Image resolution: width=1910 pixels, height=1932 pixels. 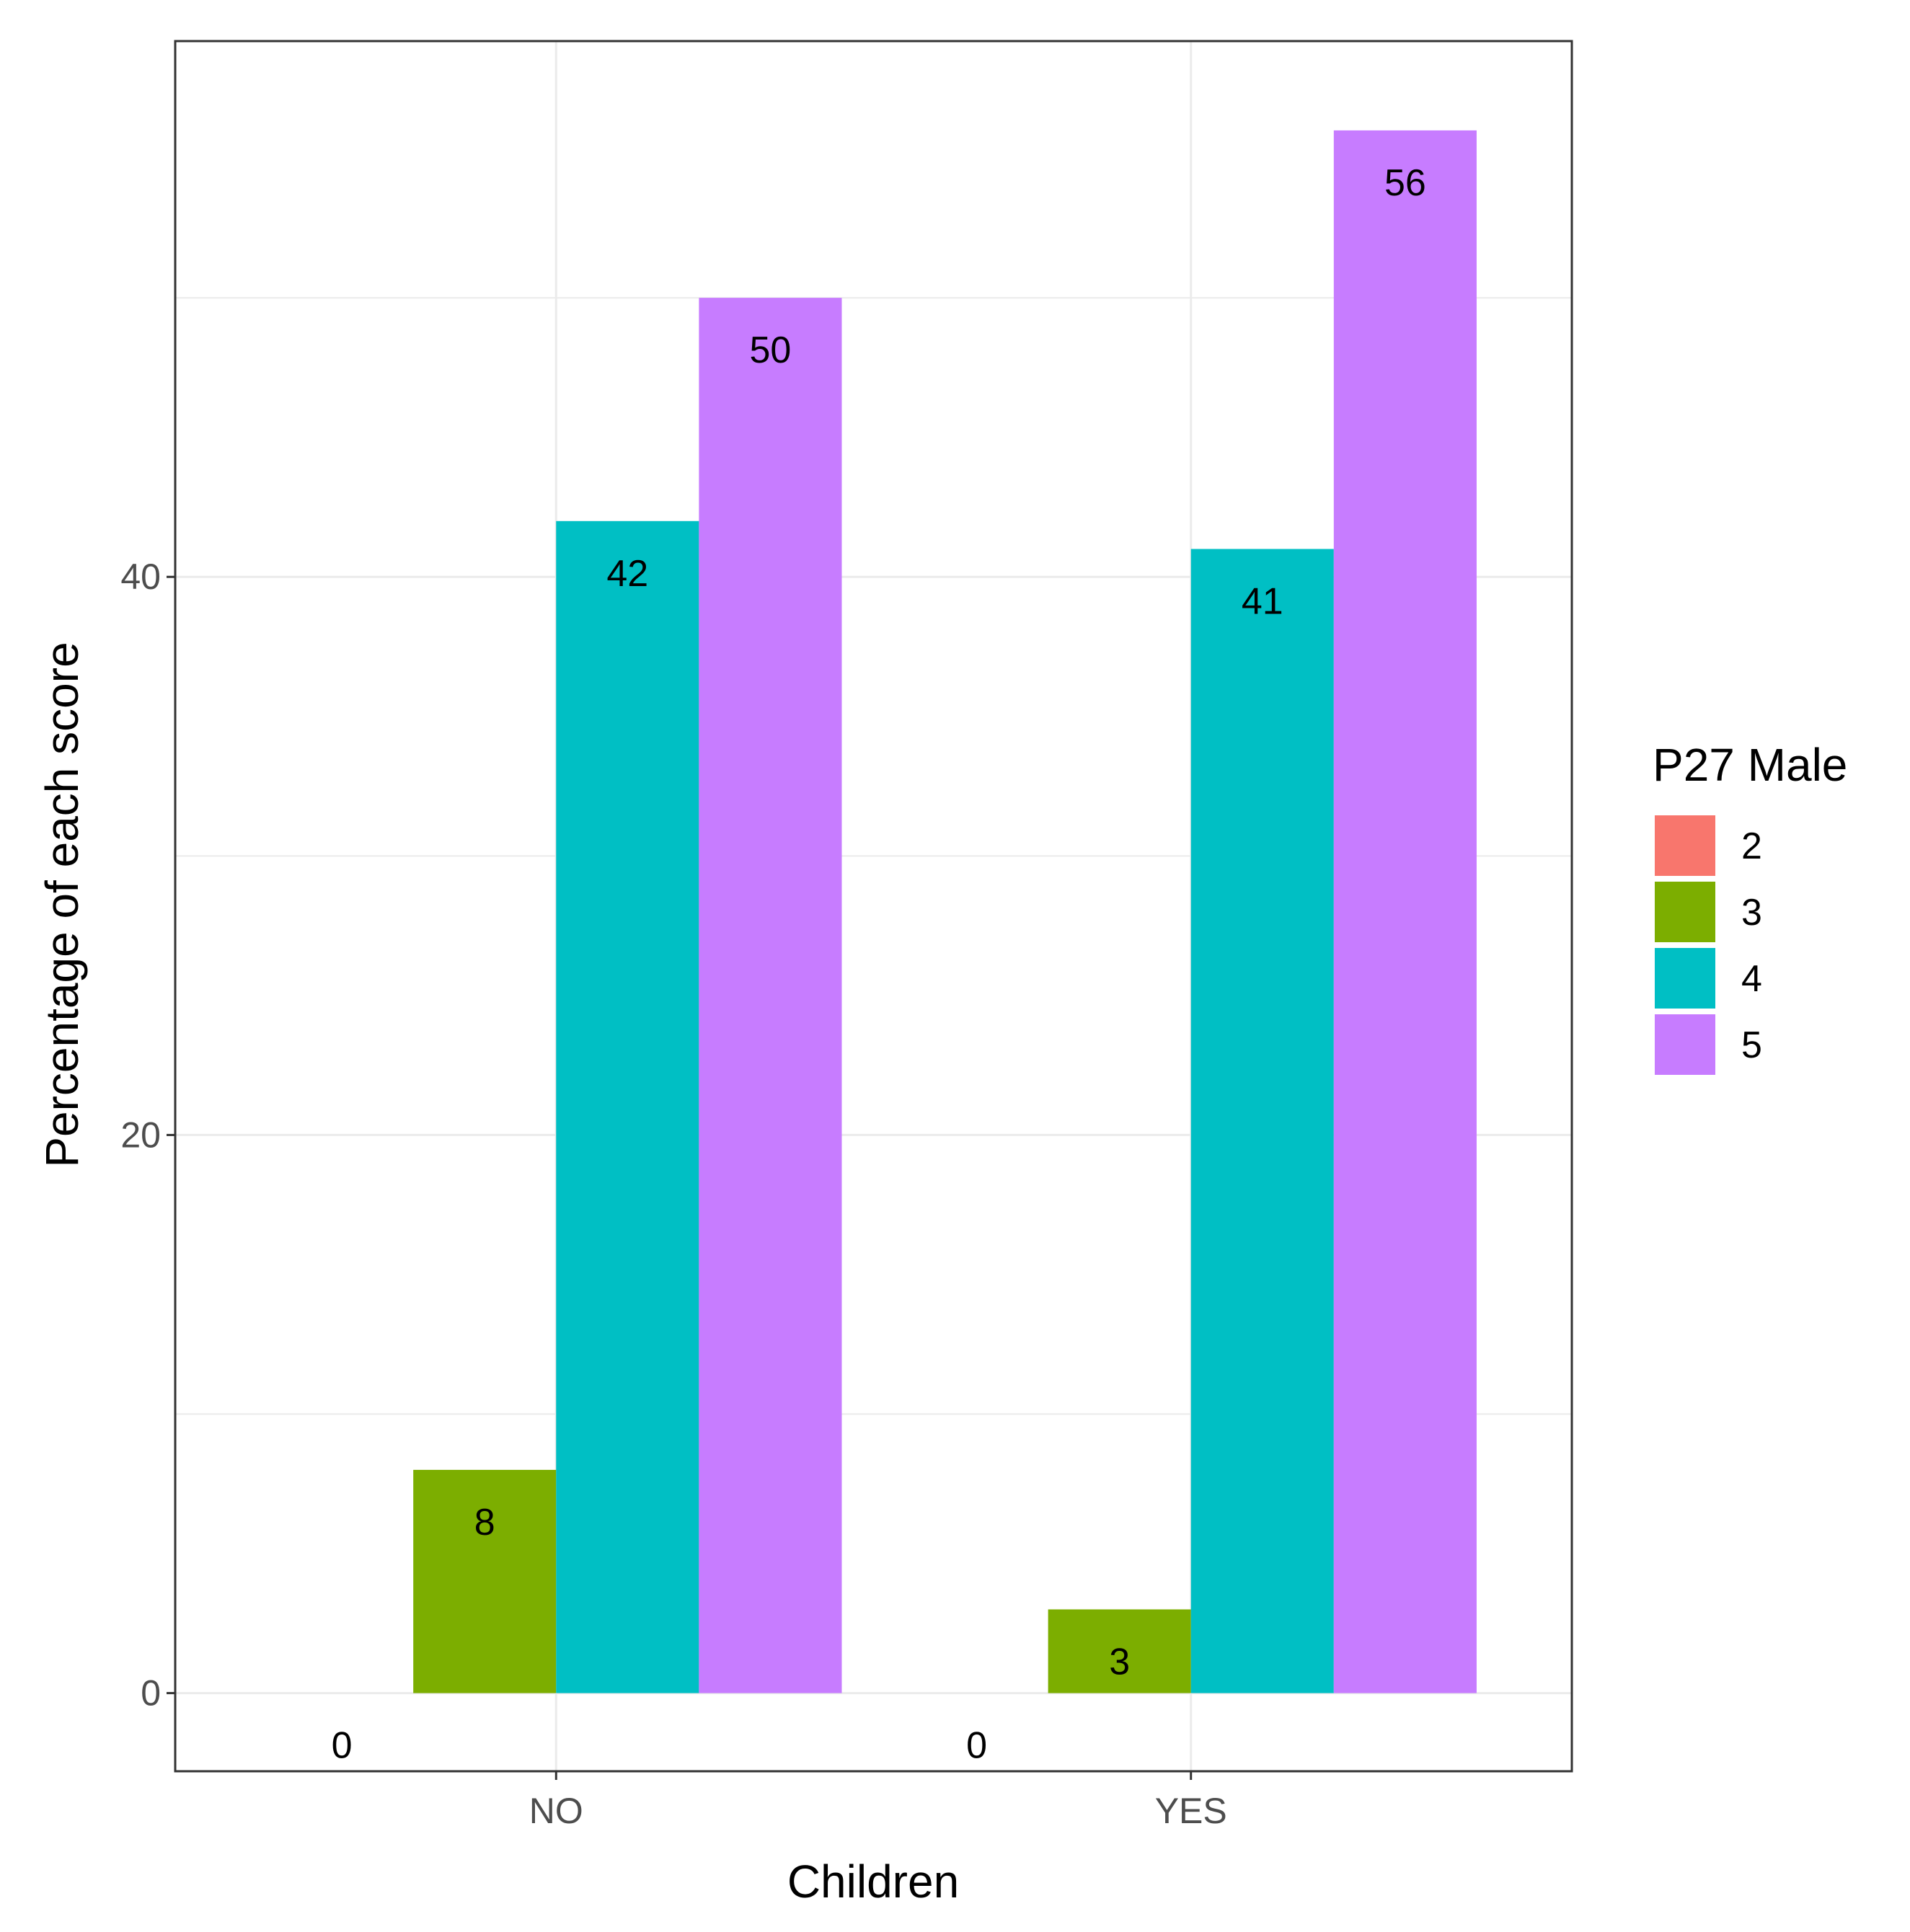 What do you see at coordinates (1191, 1811) in the screenshot?
I see `x-tick-label: YES` at bounding box center [1191, 1811].